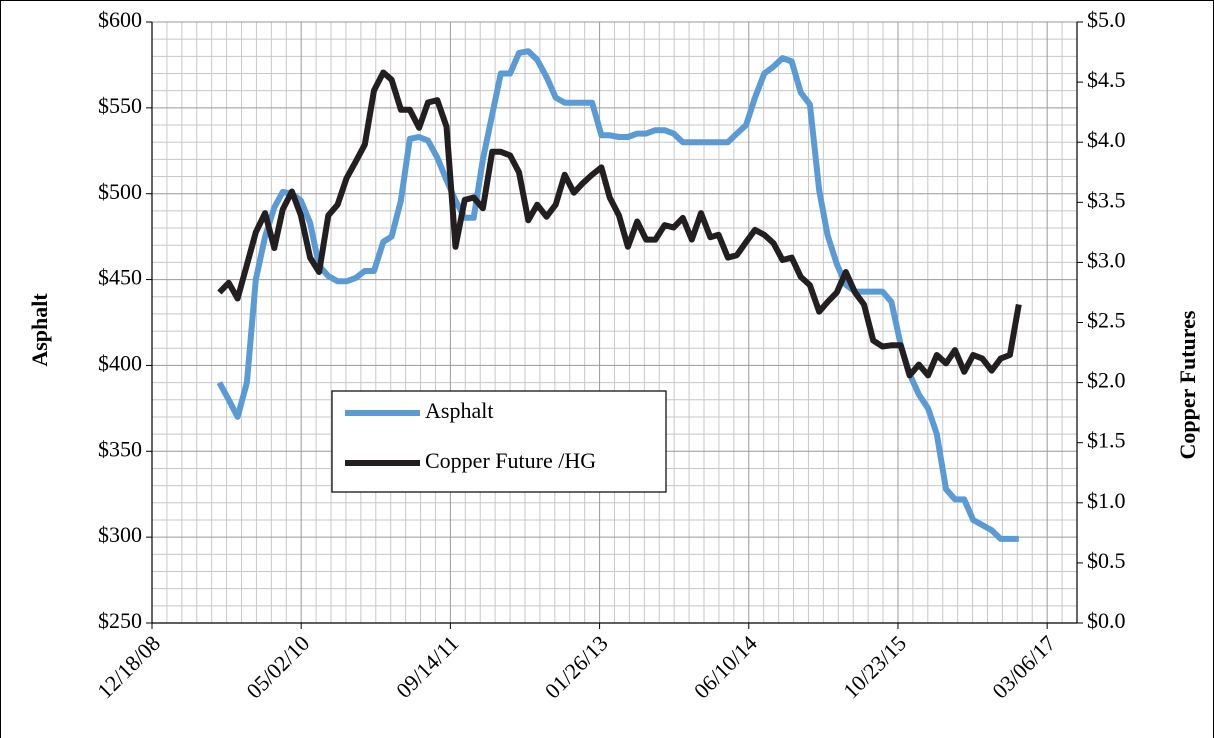 The width and height of the screenshot is (1214, 738). What do you see at coordinates (576, 666) in the screenshot?
I see `x-tick-label: 01/26/13` at bounding box center [576, 666].